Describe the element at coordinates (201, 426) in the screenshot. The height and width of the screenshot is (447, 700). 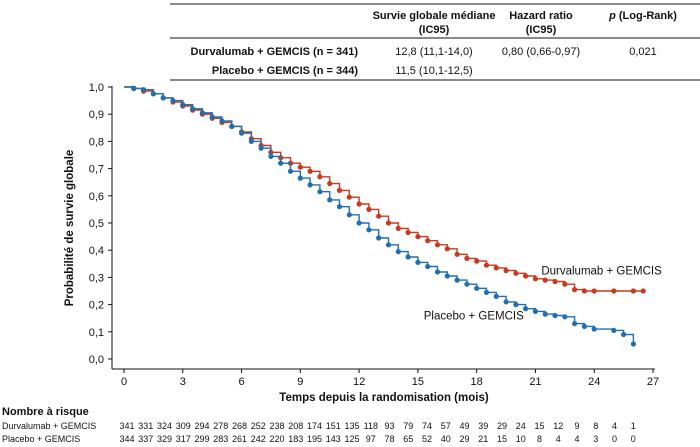
I see `at-risk-value: 294` at that location.